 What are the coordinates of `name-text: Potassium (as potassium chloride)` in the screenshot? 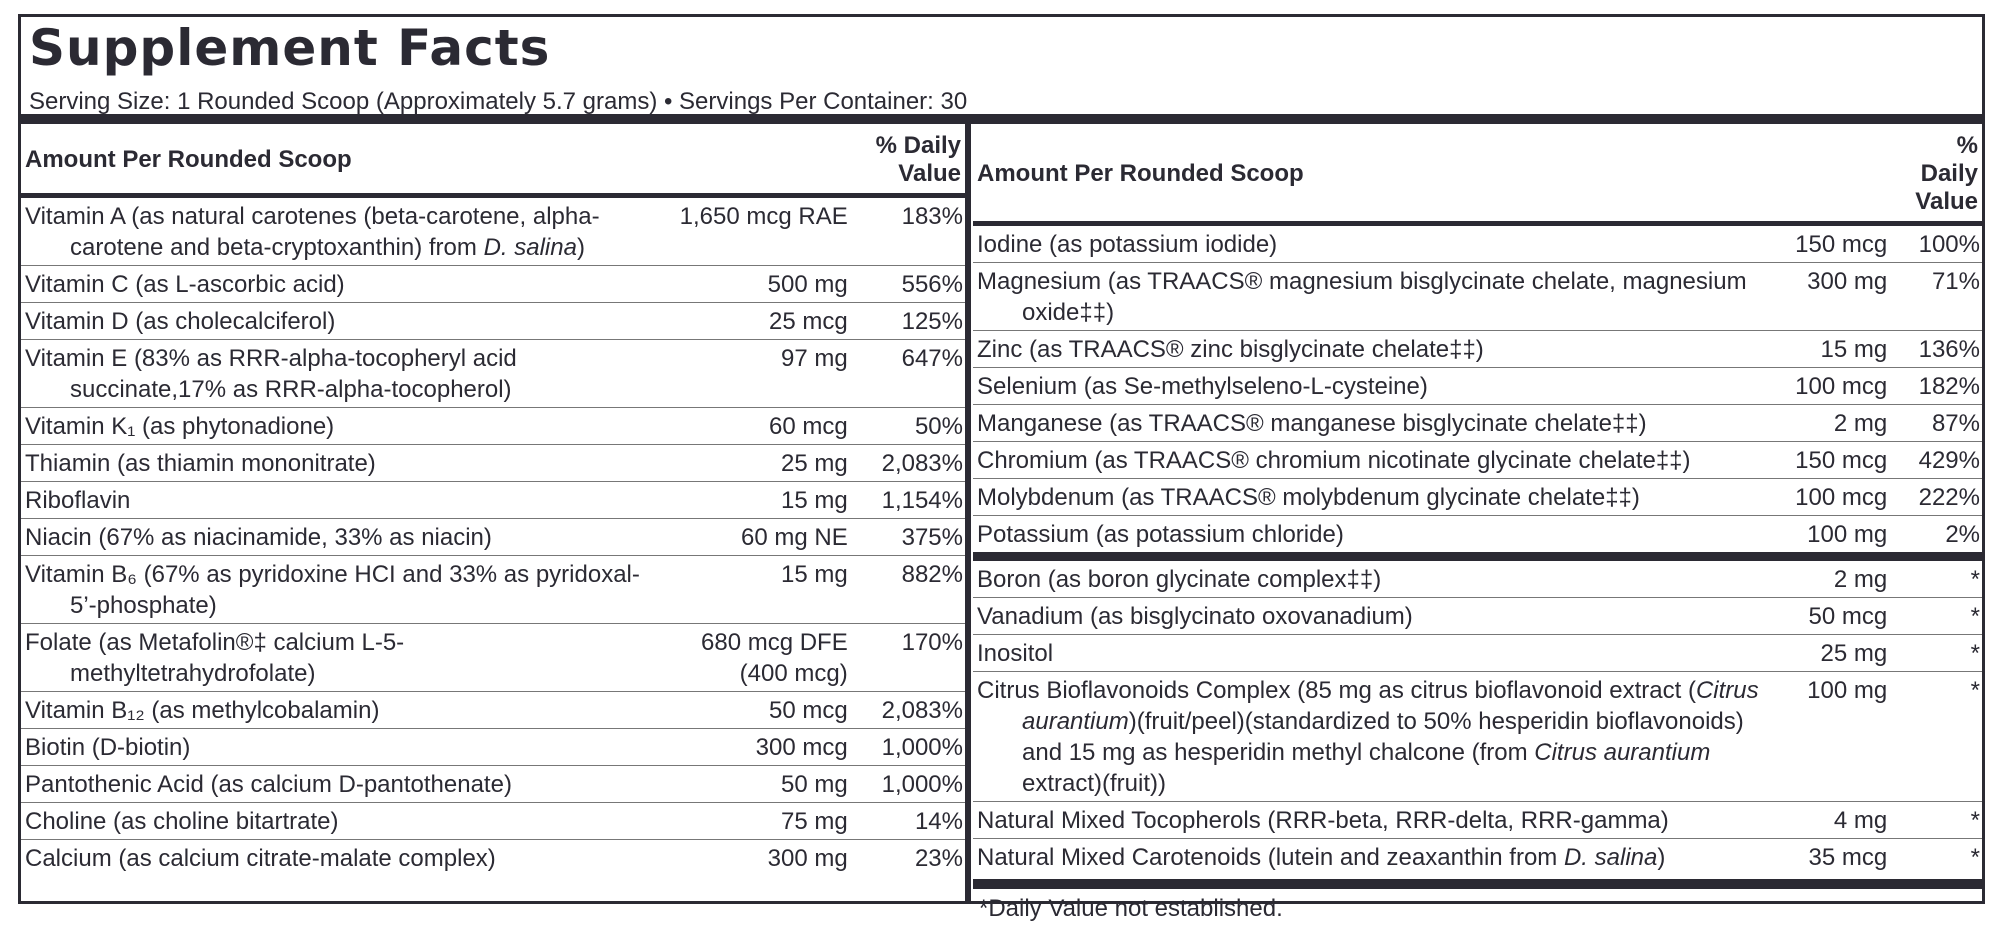 It's located at (1160, 534).